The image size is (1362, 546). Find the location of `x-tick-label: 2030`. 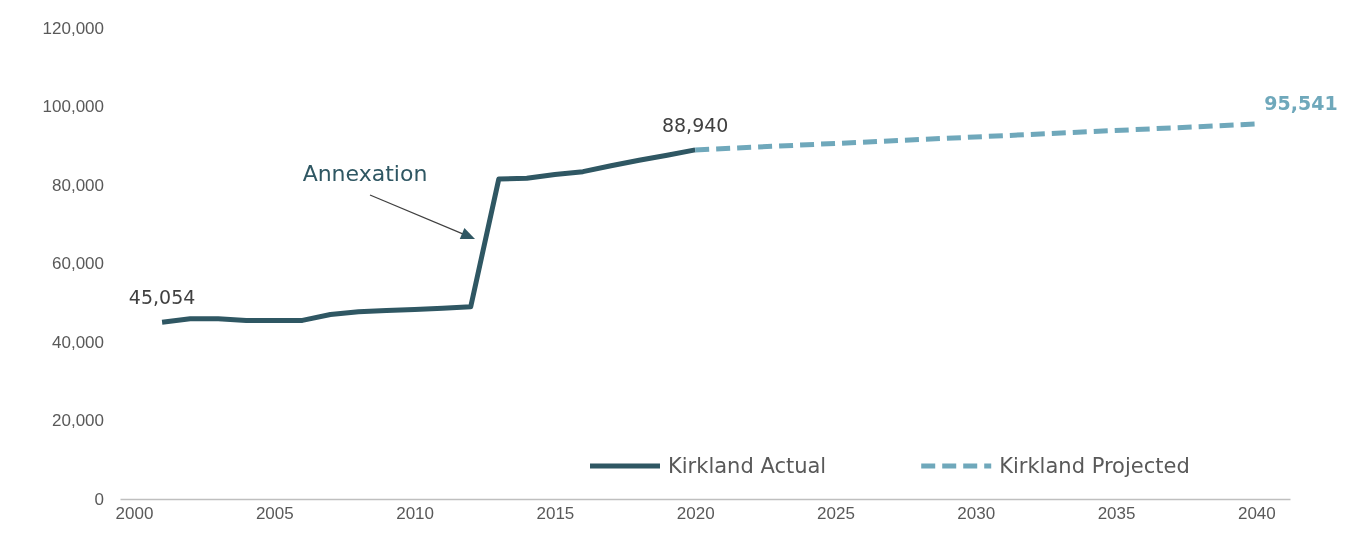

x-tick-label: 2030 is located at coordinates (976, 514).